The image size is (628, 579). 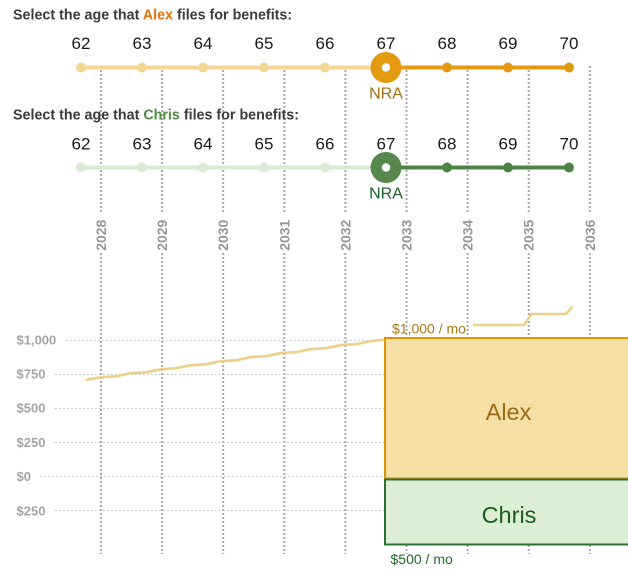 What do you see at coordinates (31, 407) in the screenshot?
I see `svg-text: $500` at bounding box center [31, 407].